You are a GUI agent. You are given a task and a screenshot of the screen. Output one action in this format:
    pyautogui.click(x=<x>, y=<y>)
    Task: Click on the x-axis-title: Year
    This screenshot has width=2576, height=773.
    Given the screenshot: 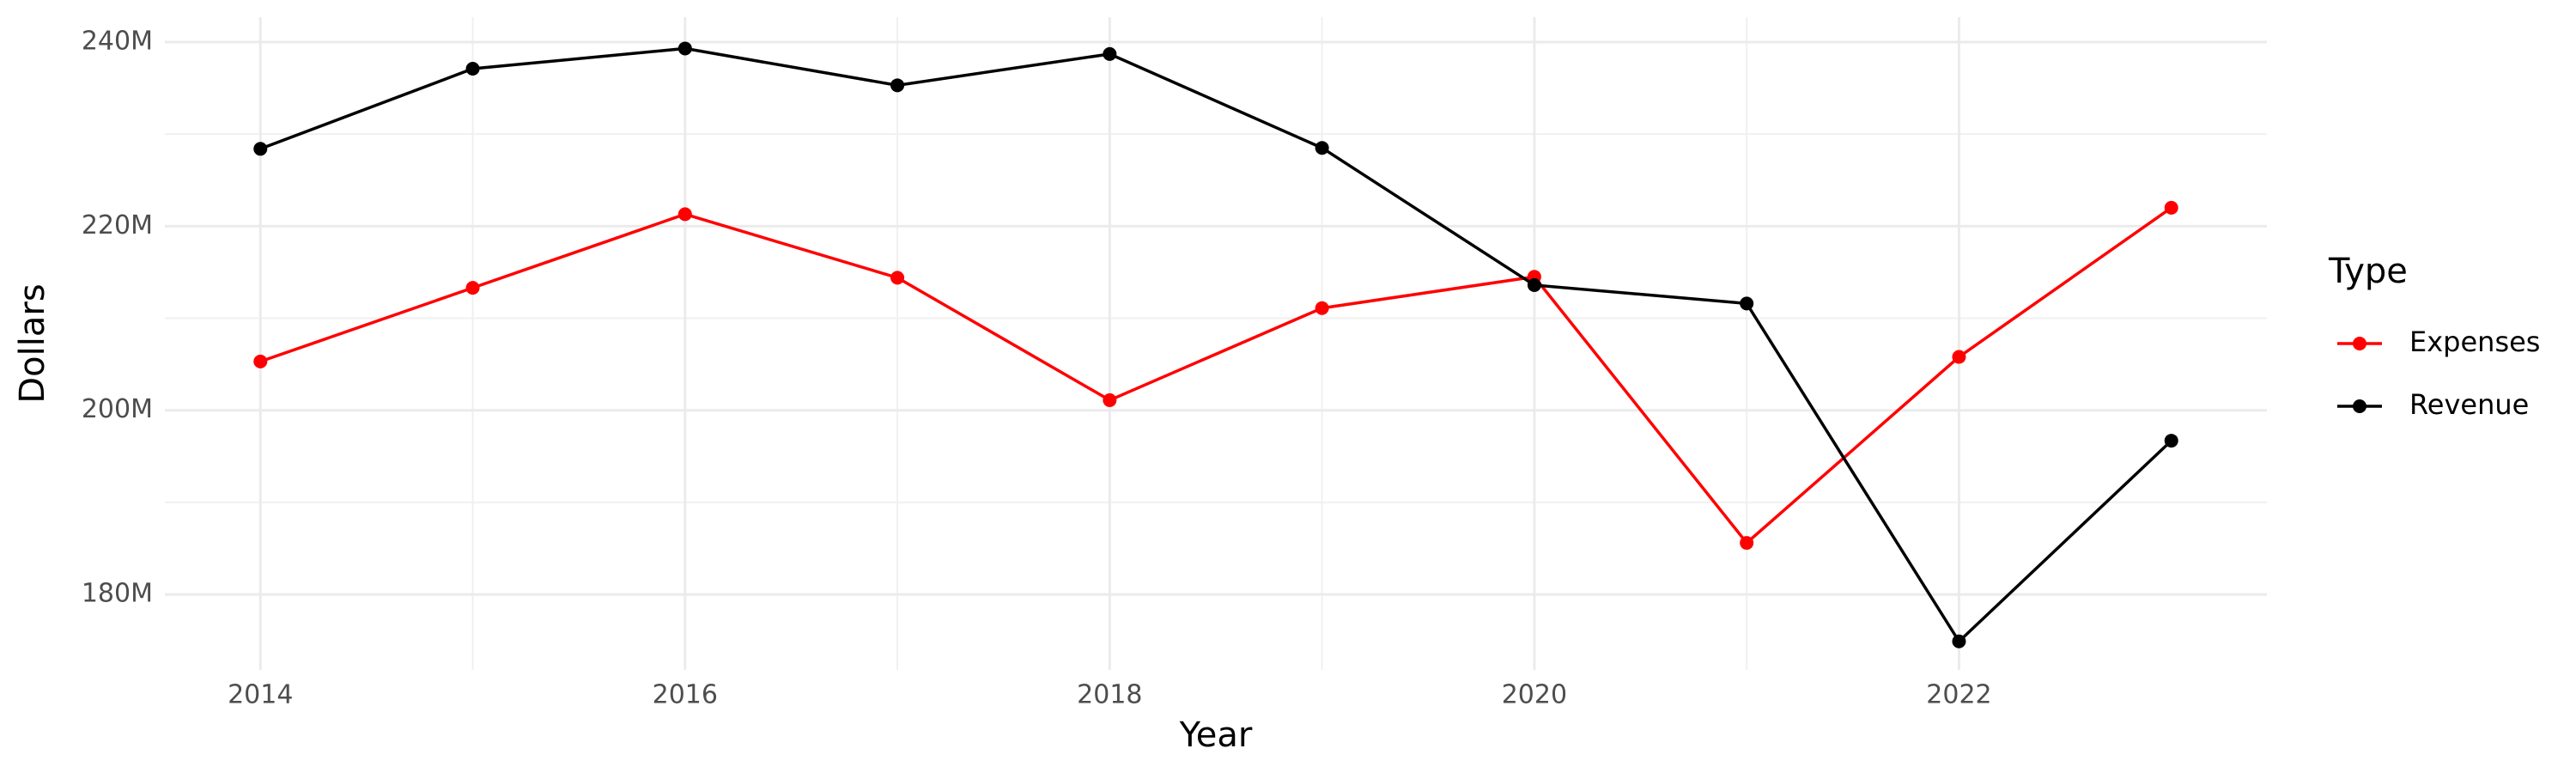 What is the action you would take?
    pyautogui.click(x=1216, y=735)
    